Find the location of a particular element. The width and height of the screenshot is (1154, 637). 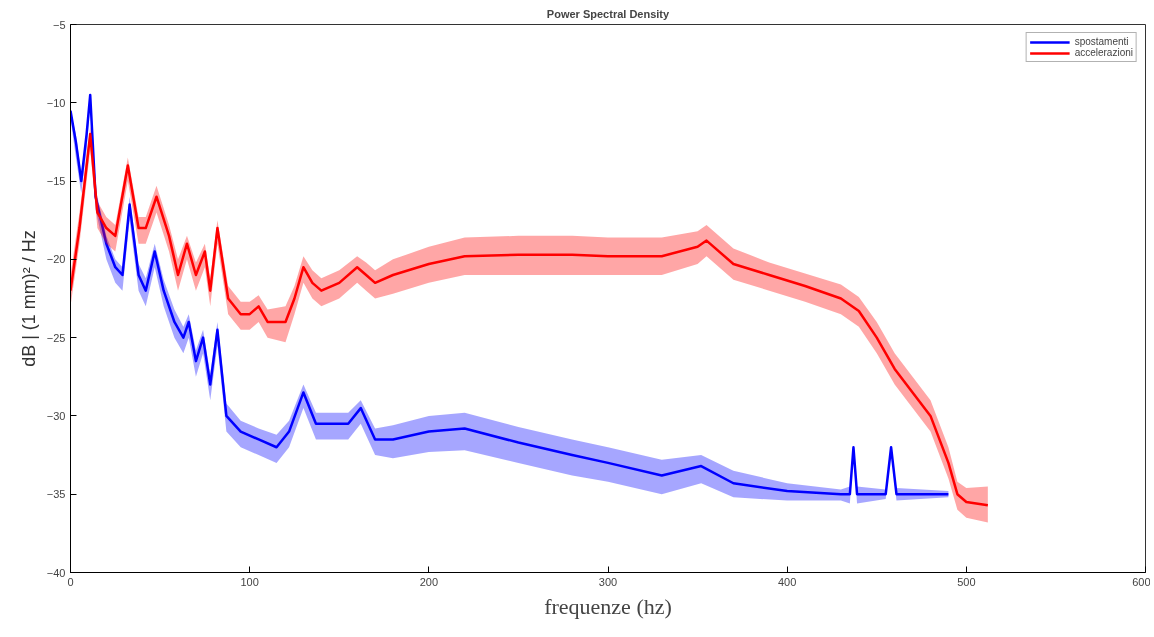

x-tick-label: 100 is located at coordinates (249, 581).